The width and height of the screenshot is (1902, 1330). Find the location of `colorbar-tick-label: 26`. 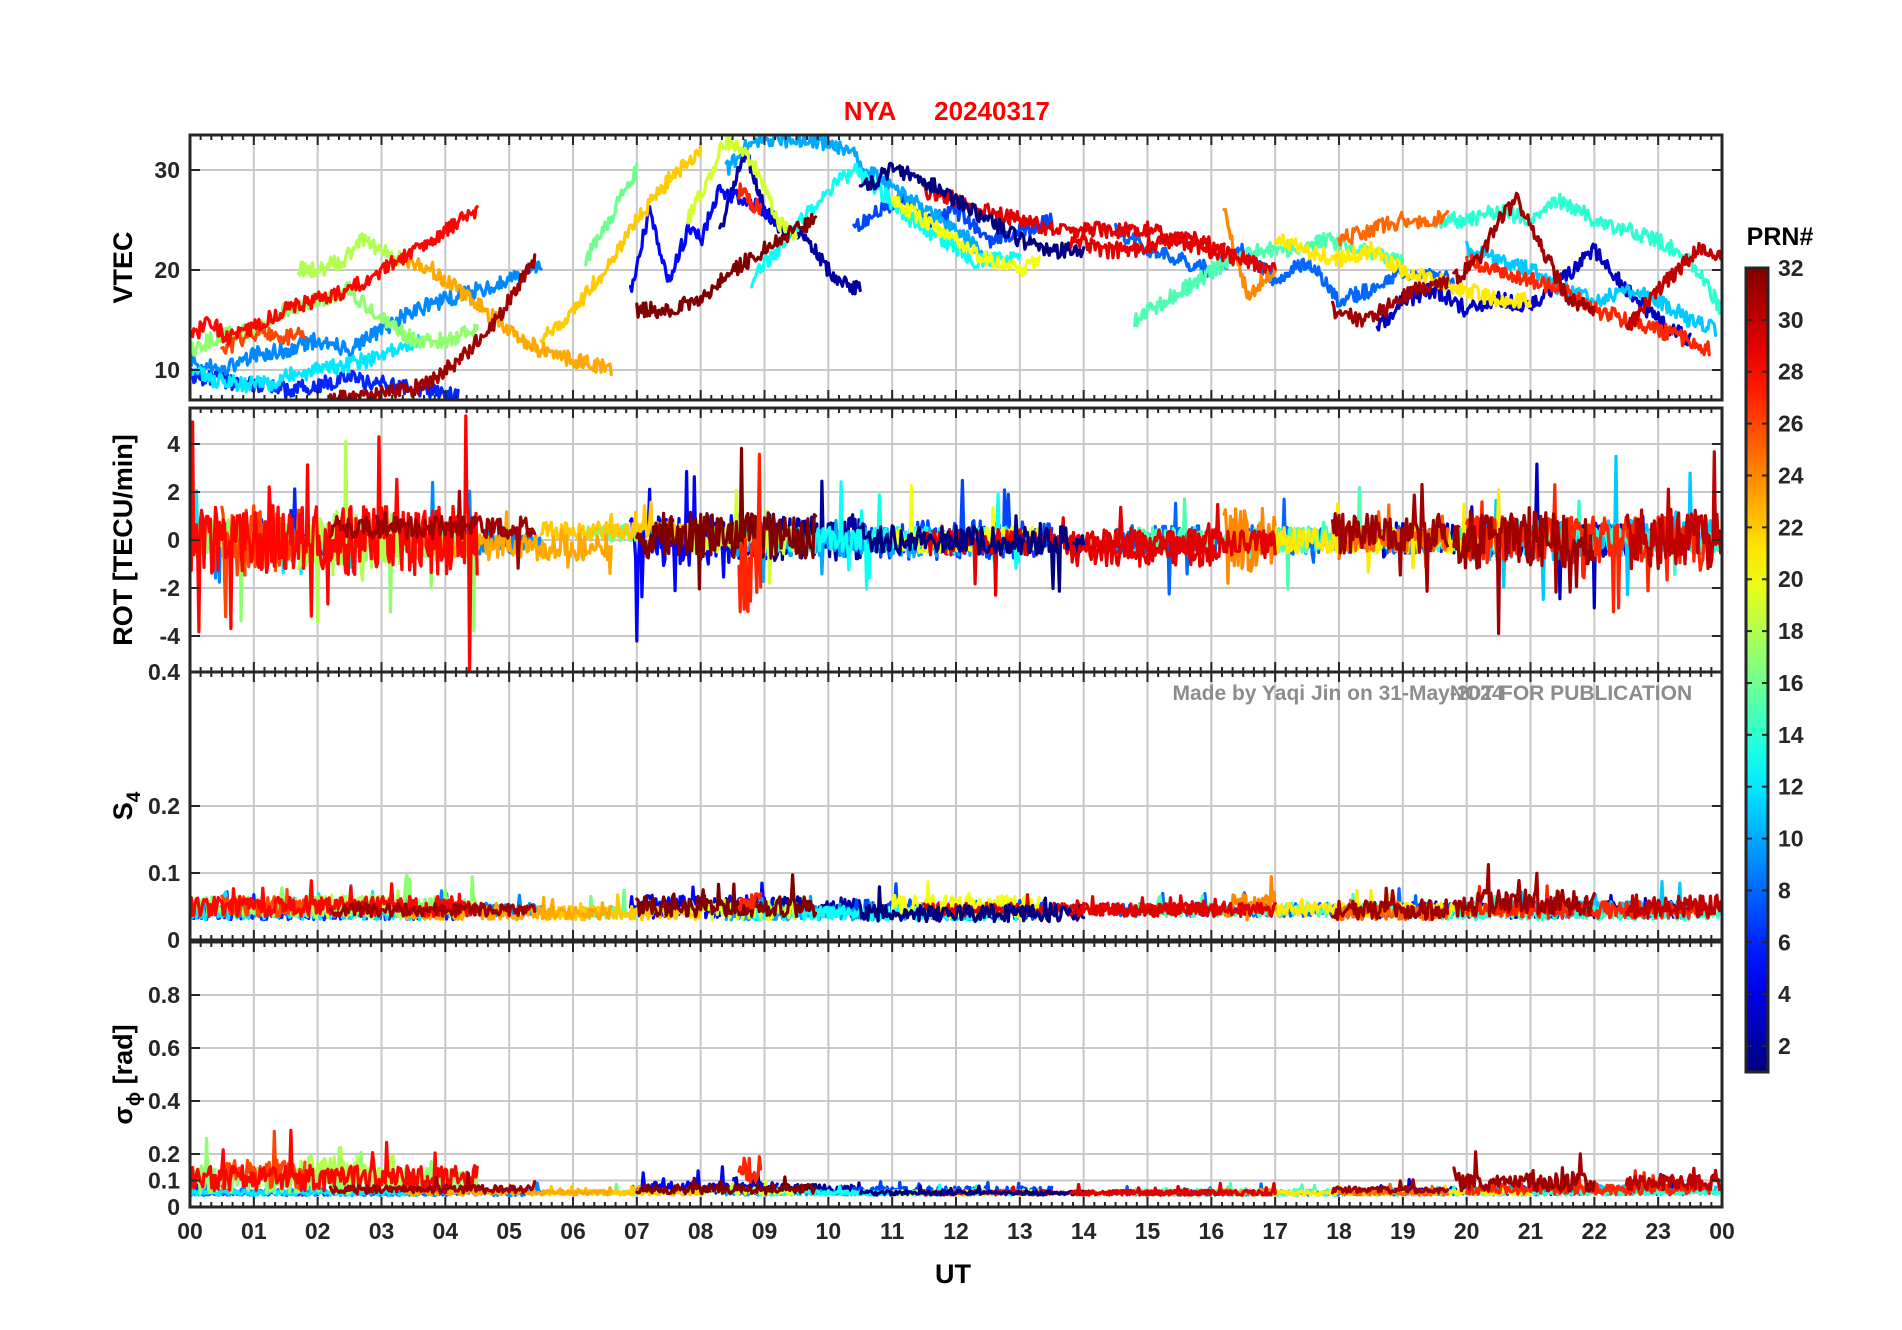

colorbar-tick-label: 26 is located at coordinates (1791, 424).